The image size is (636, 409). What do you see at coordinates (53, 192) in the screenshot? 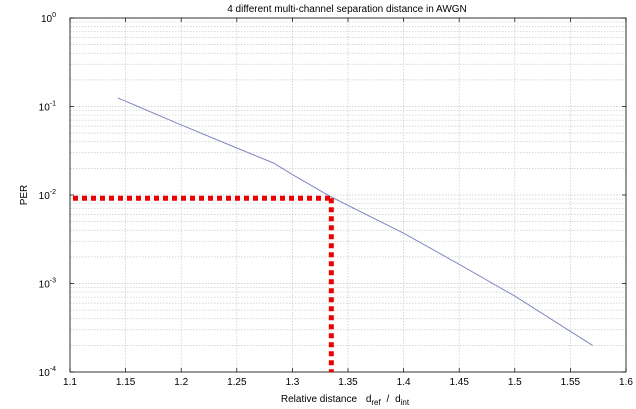
I see `y-tick-exponent: -2` at bounding box center [53, 192].